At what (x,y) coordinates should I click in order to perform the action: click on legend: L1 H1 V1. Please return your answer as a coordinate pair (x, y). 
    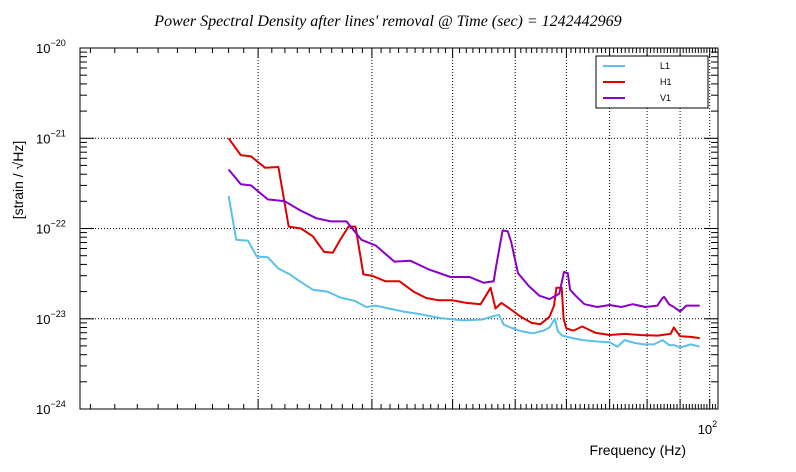
    Looking at the image, I should click on (652, 82).